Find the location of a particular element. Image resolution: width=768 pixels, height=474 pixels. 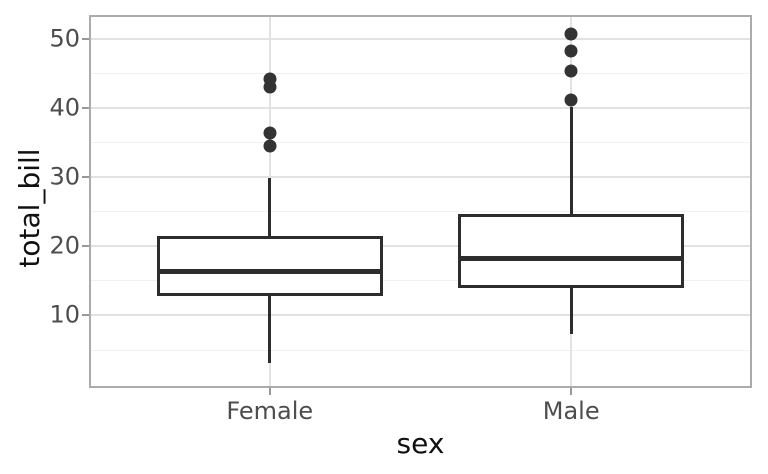

y-tick-label: 10 is located at coordinates (64, 314).